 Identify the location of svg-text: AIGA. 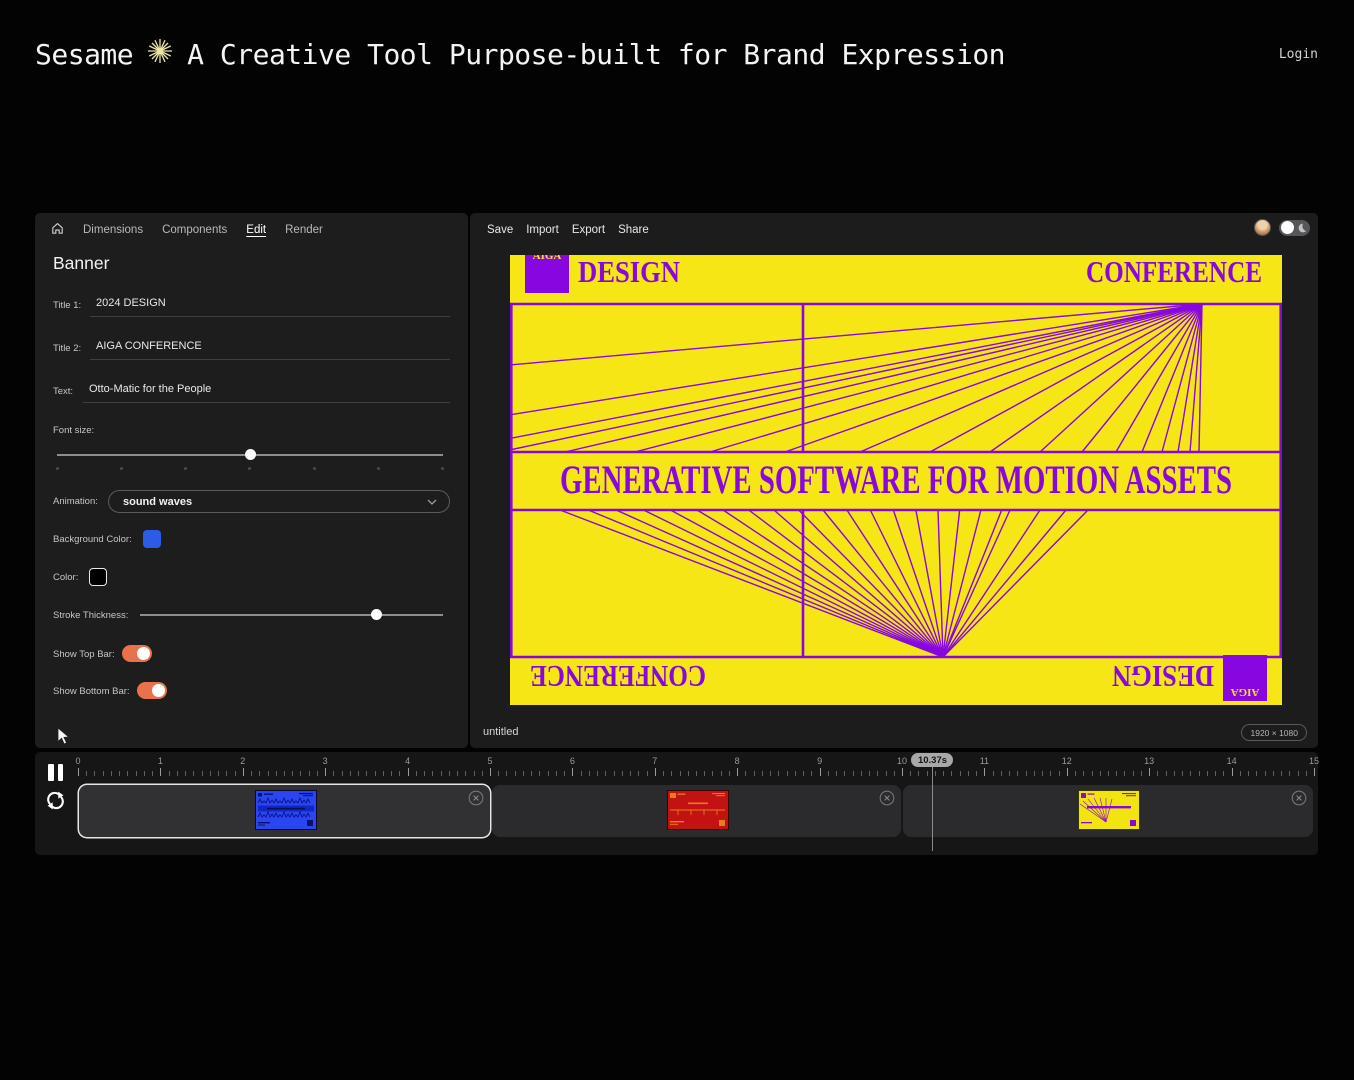
(1245, 692).